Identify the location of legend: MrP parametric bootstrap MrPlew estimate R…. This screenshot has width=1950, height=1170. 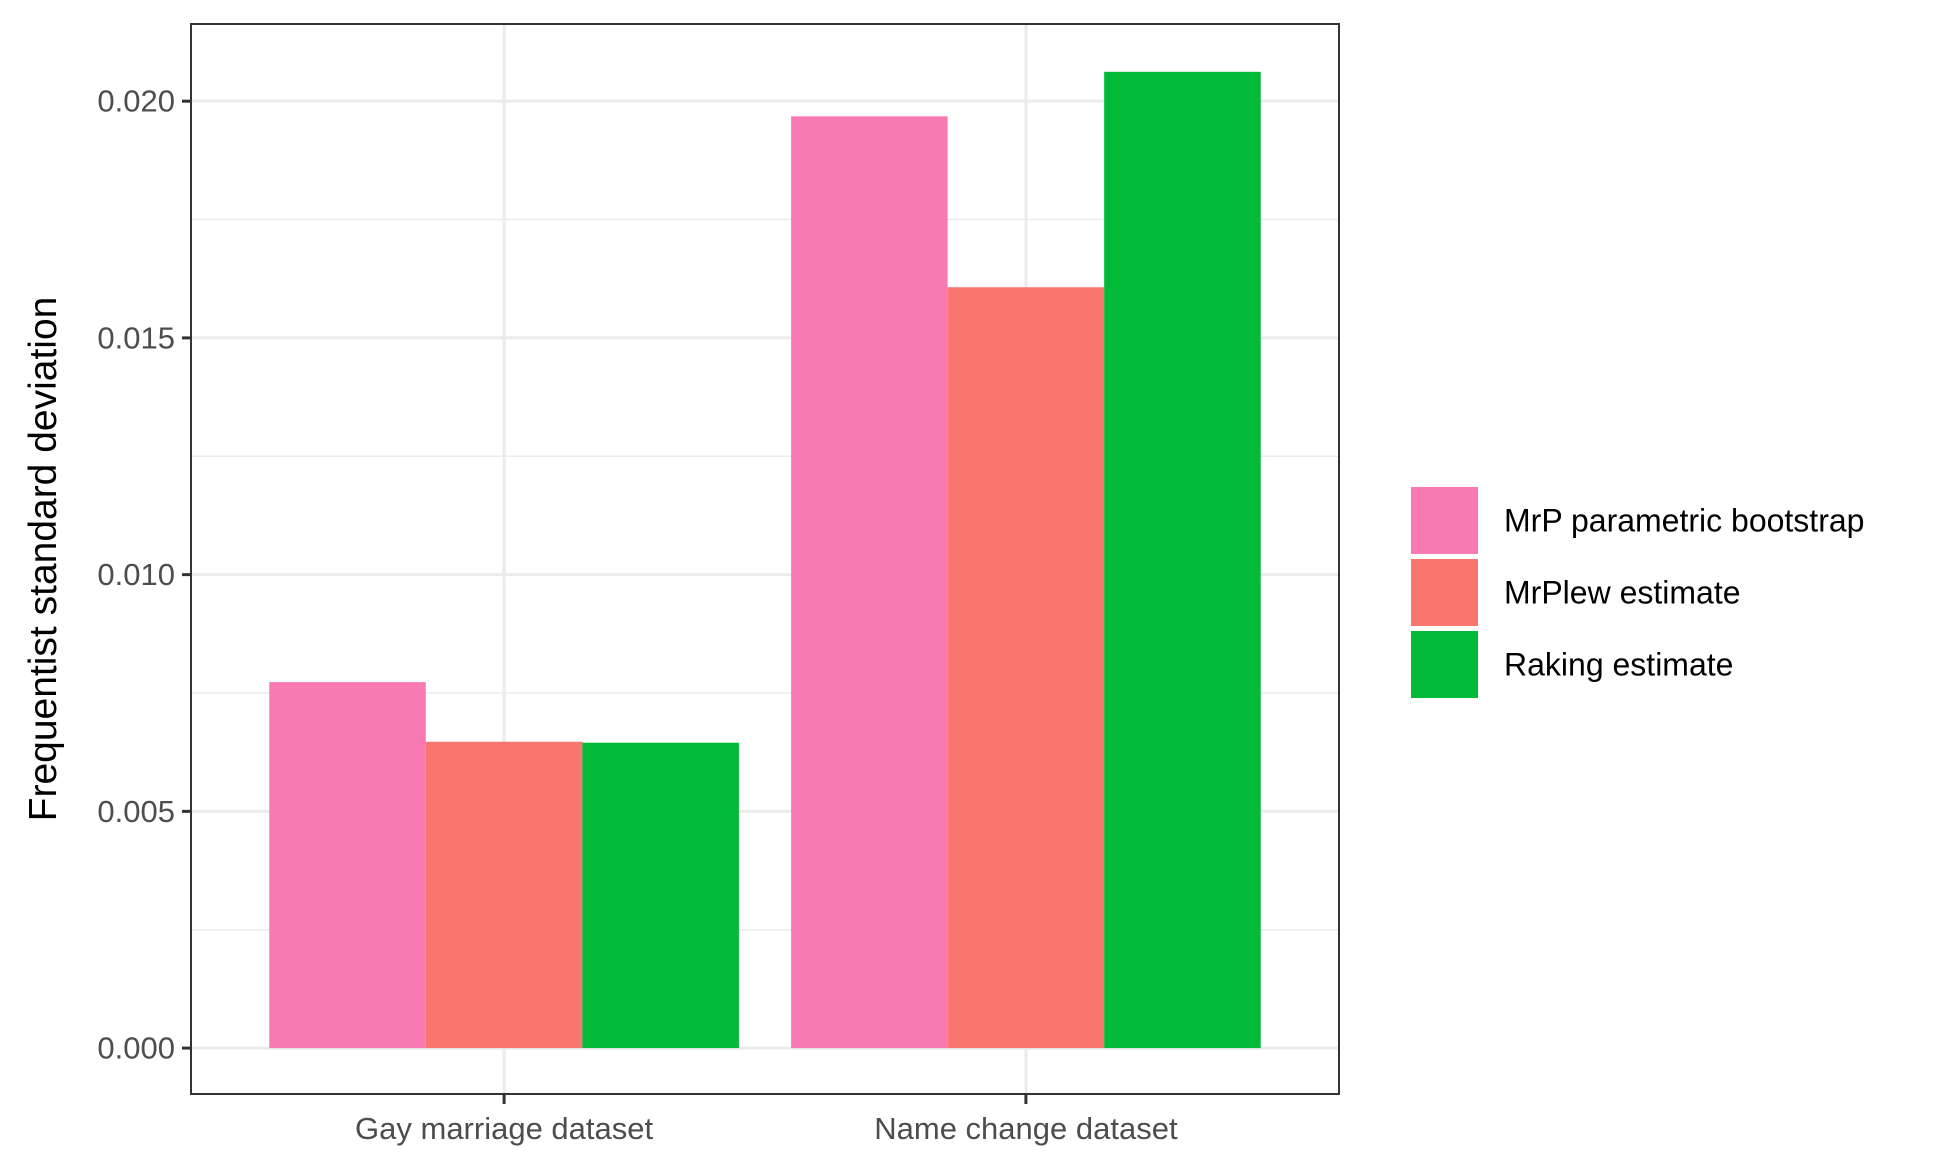
(1637, 592).